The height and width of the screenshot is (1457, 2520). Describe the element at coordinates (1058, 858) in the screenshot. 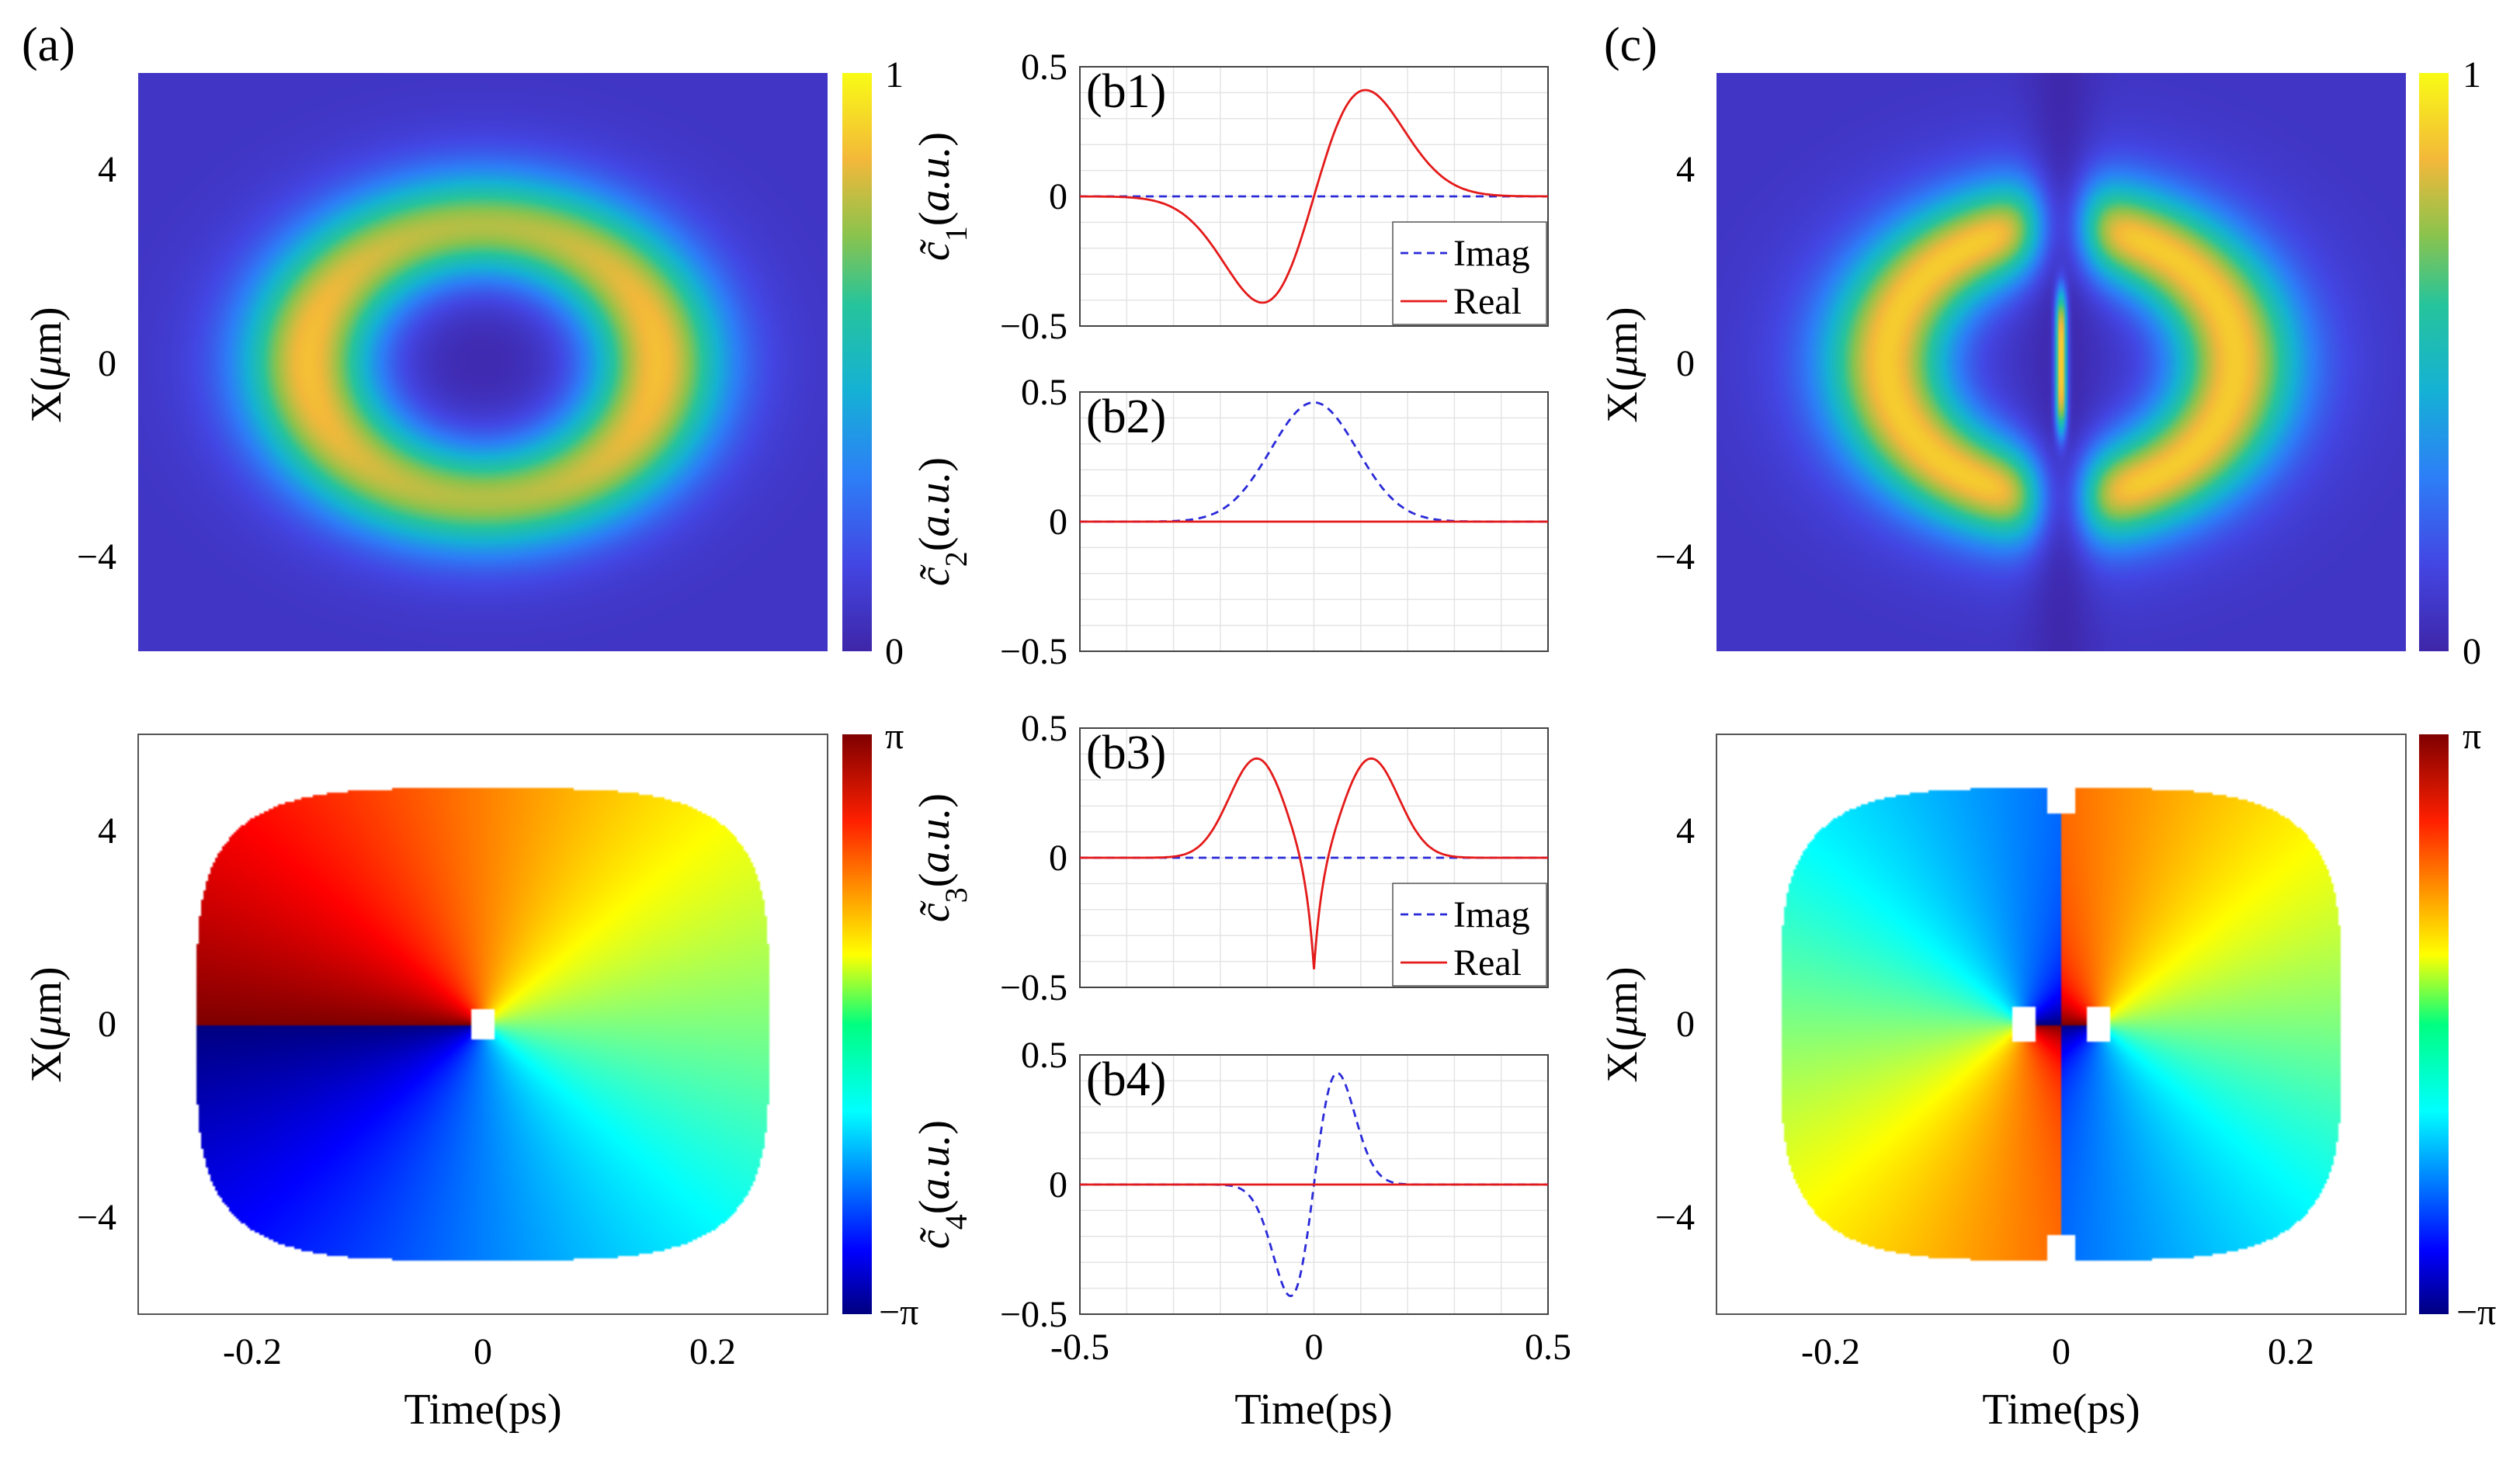

I see `b3-ytick-label: 0` at that location.